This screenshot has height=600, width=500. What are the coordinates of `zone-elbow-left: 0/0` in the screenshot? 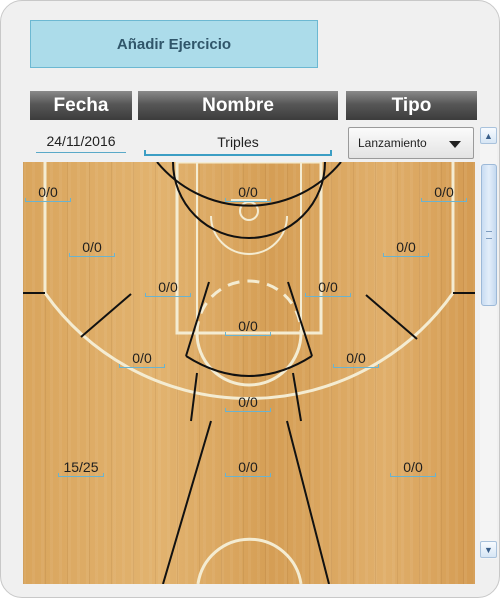 It's located at (168, 288).